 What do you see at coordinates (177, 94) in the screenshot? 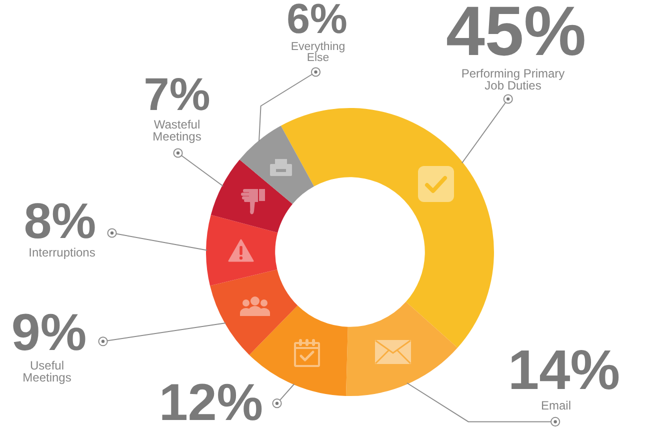
I see `data-label: 7%` at bounding box center [177, 94].